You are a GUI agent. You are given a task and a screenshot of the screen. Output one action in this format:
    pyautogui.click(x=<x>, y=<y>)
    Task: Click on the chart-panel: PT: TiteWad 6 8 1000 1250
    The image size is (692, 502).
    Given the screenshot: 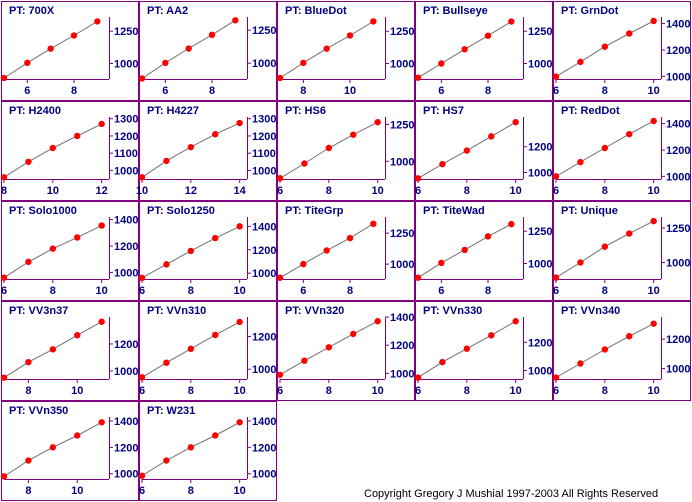 What is the action you would take?
    pyautogui.click(x=483, y=251)
    